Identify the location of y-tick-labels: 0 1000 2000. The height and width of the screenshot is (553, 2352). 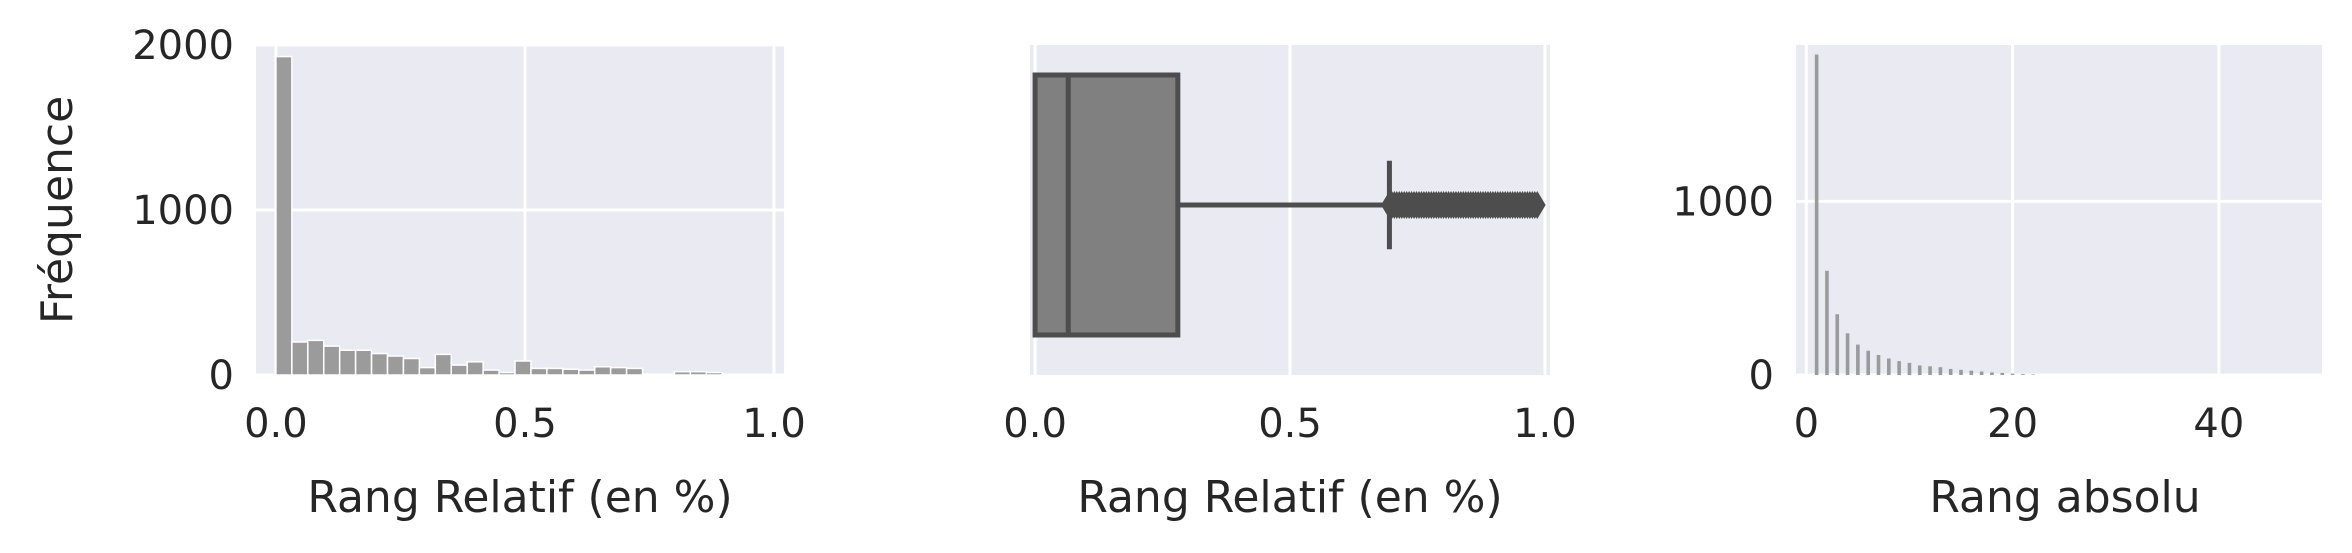
(183, 211).